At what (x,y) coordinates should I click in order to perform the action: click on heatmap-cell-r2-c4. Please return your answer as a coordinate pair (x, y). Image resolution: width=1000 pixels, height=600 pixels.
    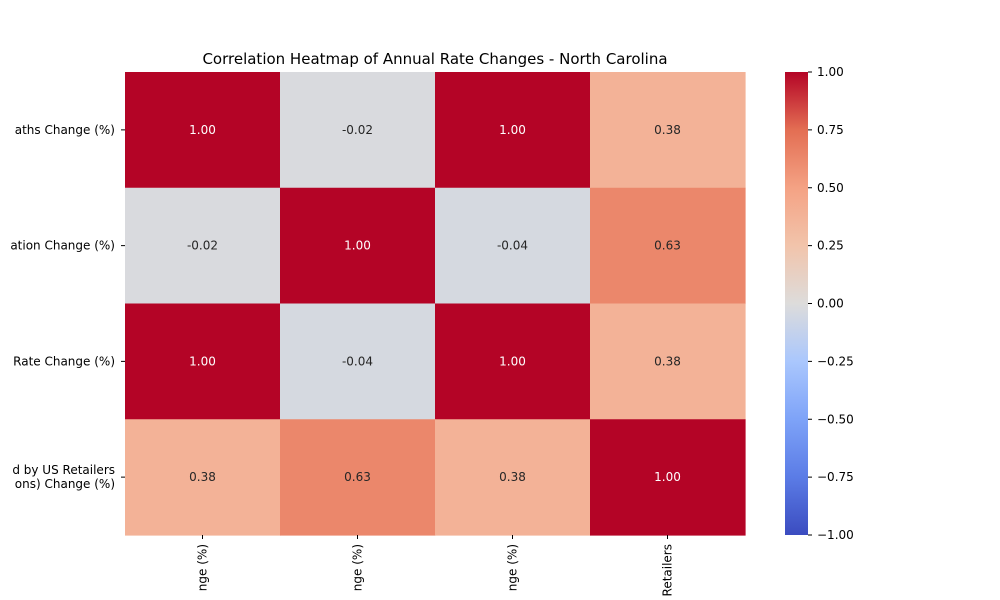
    Looking at the image, I should click on (668, 246).